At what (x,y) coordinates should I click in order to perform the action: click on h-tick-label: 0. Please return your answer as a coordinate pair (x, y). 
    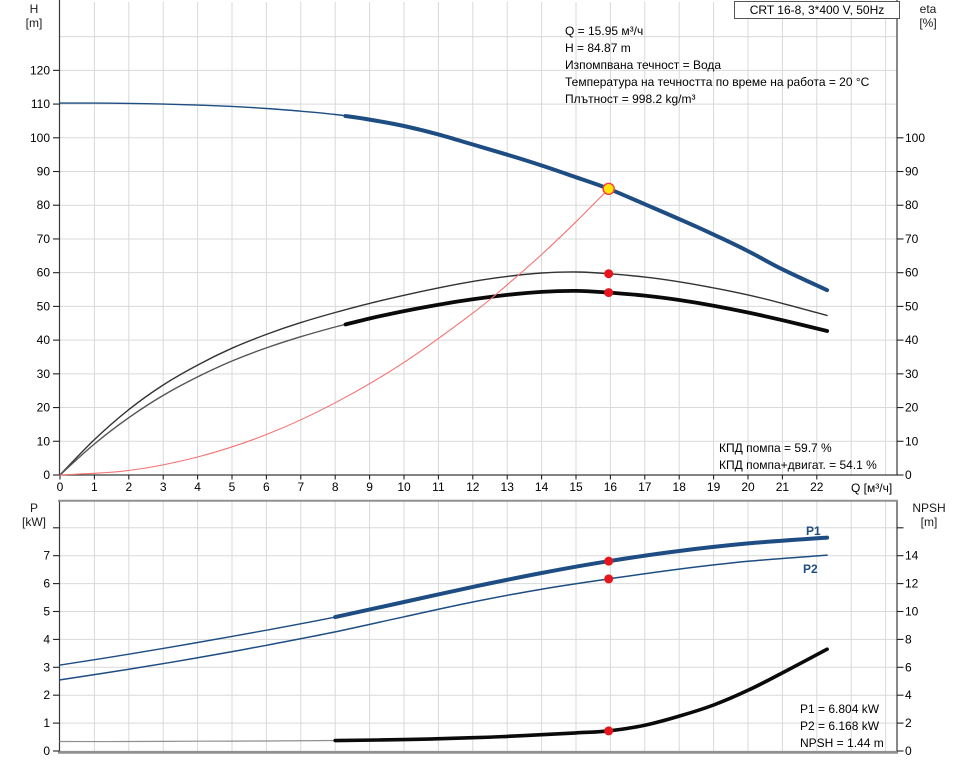
    Looking at the image, I should click on (46, 475).